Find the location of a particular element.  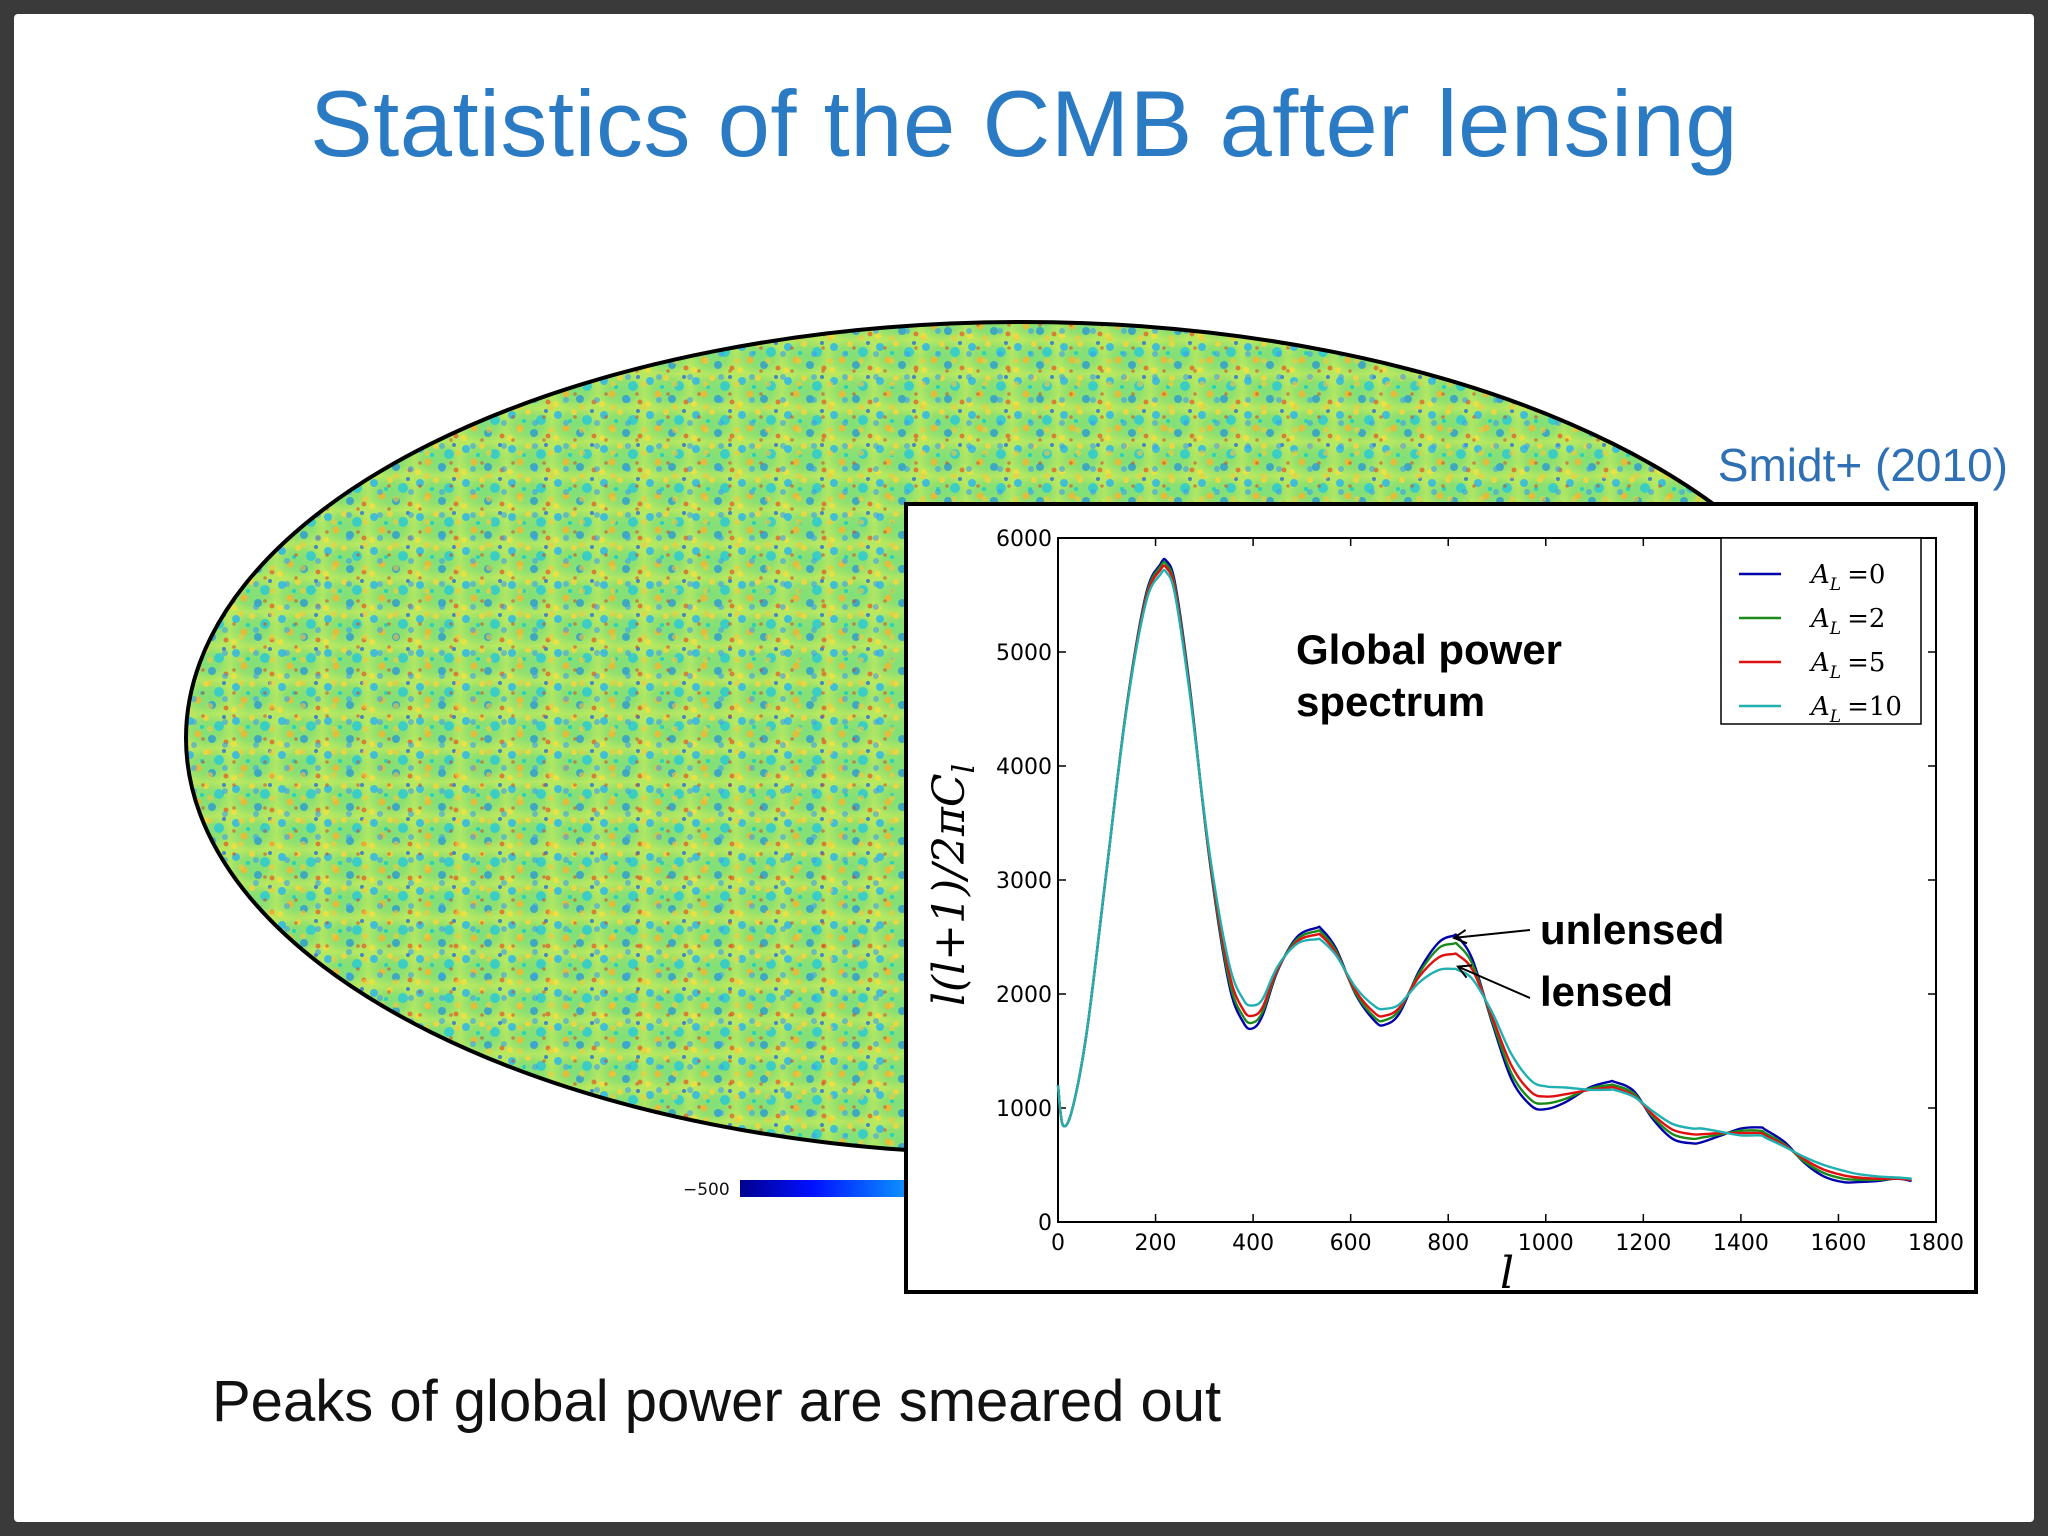

legend-label: AL =2 is located at coordinates (1847, 621).